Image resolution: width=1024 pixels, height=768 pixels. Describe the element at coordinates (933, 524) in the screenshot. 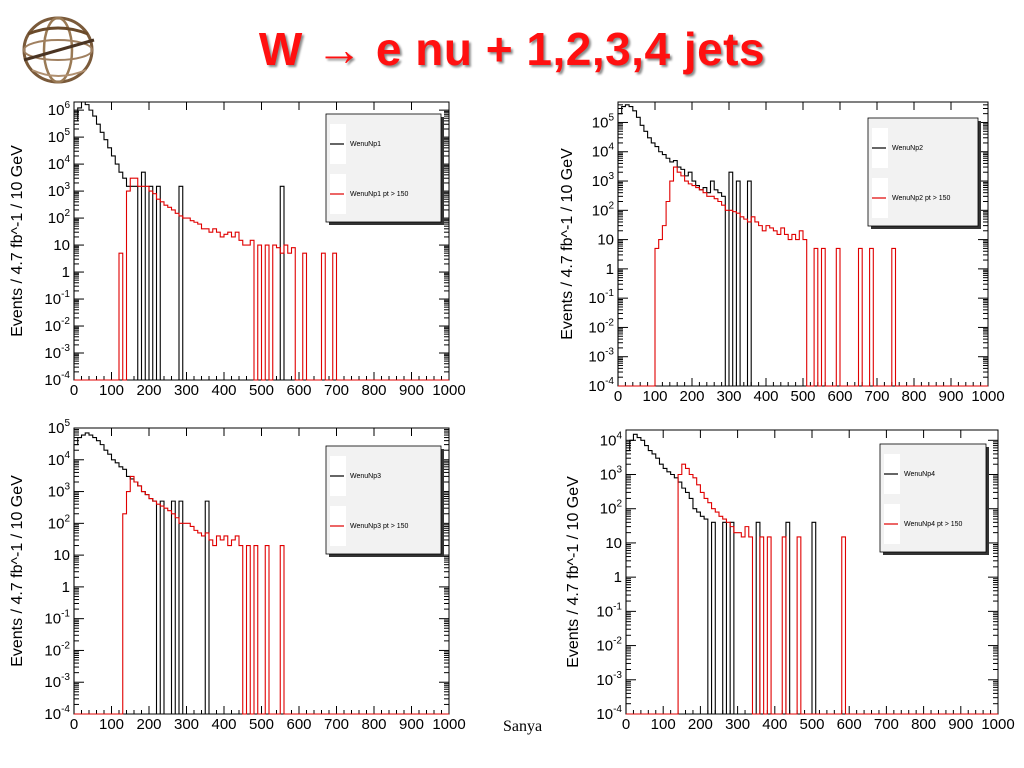

I see `legend-entry: WenuNp4 pt > 150` at that location.